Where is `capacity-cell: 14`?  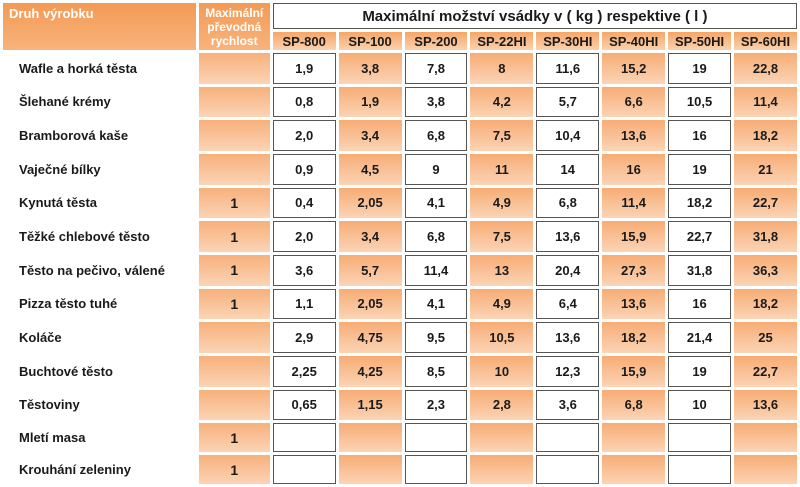
capacity-cell: 14 is located at coordinates (568, 169).